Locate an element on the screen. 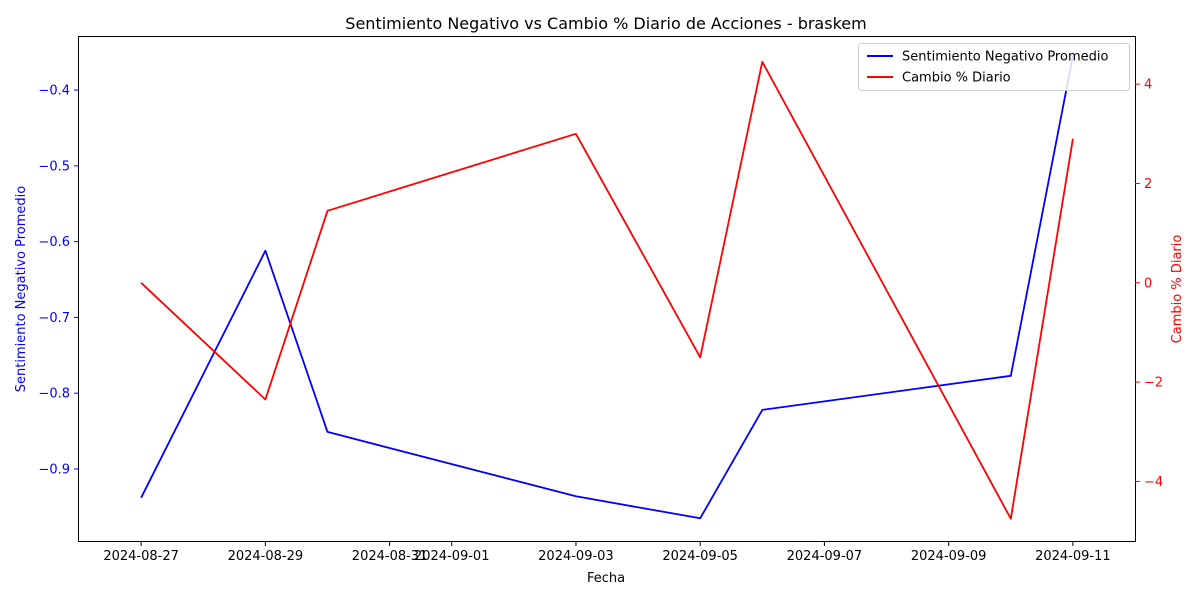 The height and width of the screenshot is (600, 1200). legend-label-cambio: Cambio % Diario is located at coordinates (956, 78).